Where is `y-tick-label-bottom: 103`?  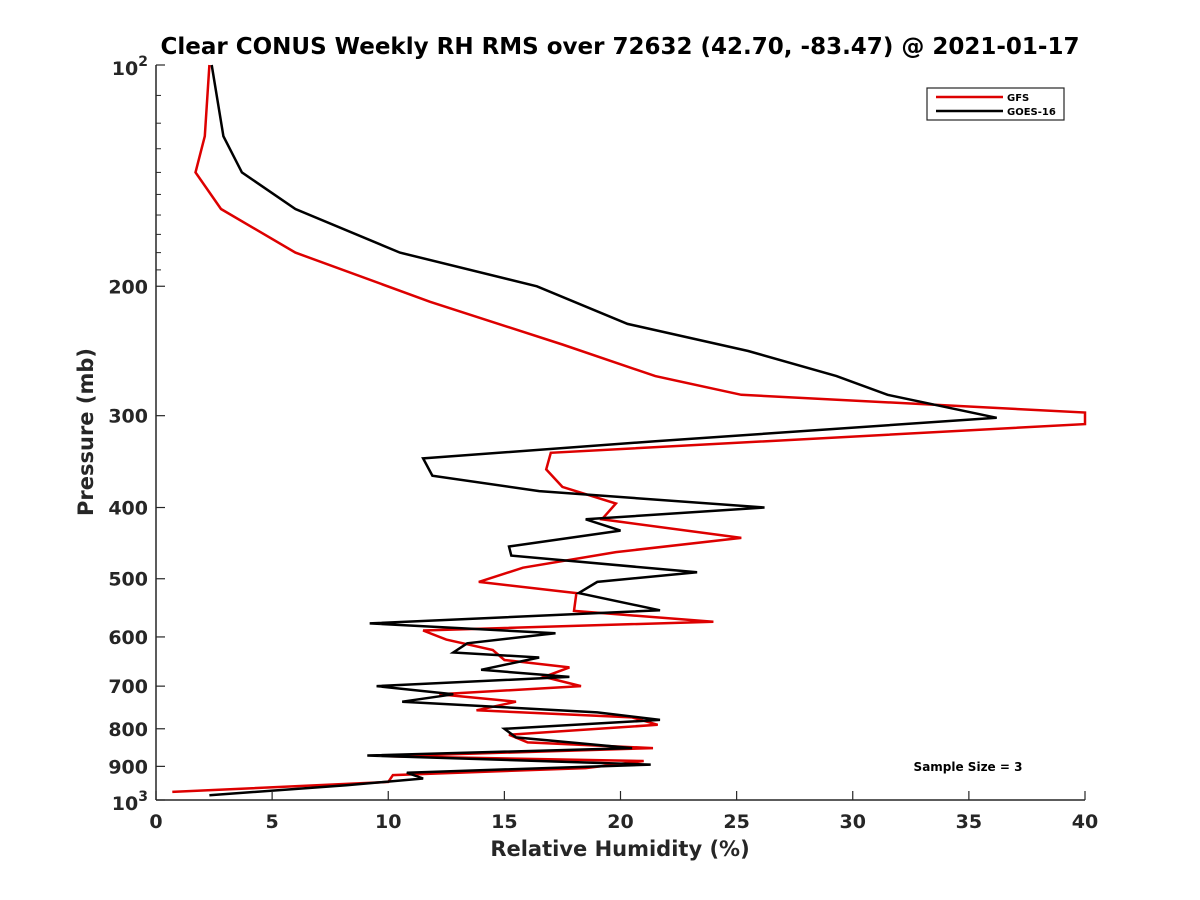
y-tick-label-bottom: 103 is located at coordinates (130, 802).